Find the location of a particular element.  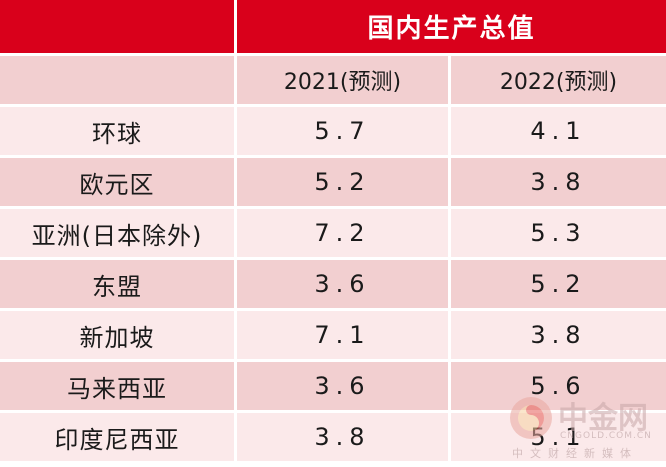

table-row: 东盟 3.6 5.2 is located at coordinates (333, 285).